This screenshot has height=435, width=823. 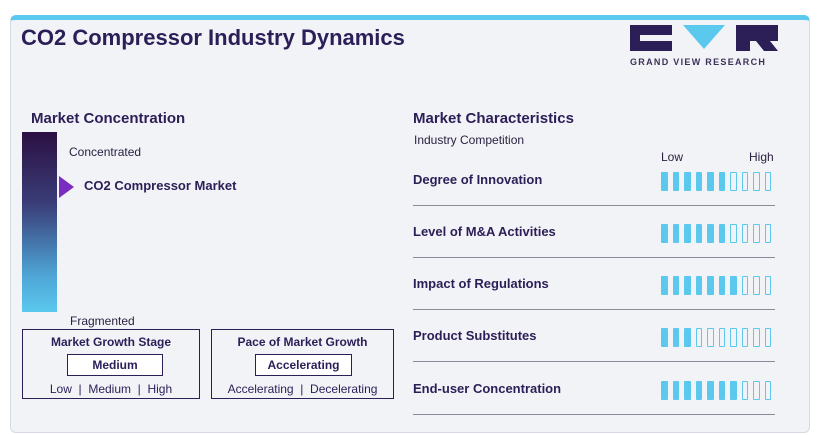 I want to click on characteristic-row: Level of M&A Activities, so click(x=594, y=235).